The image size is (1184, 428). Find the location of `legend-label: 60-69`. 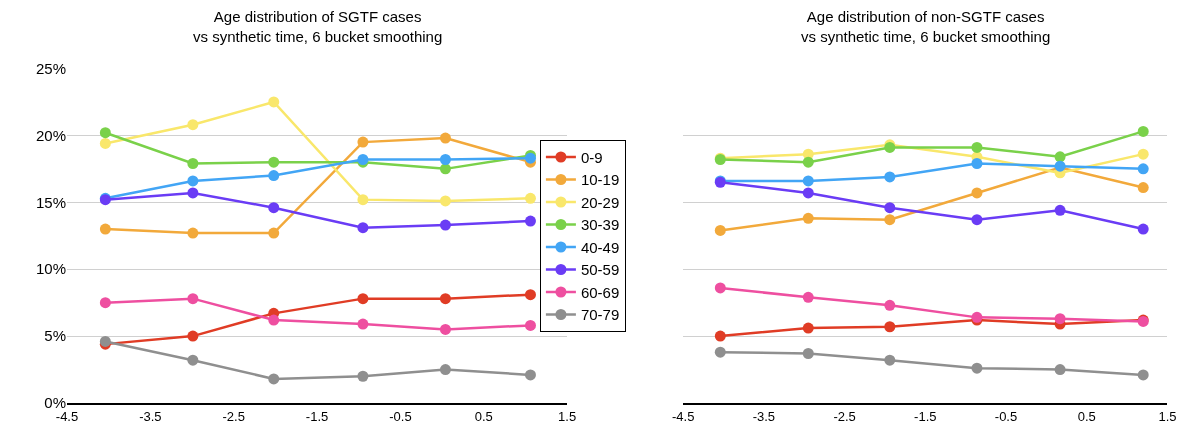

legend-label: 60-69 is located at coordinates (600, 292).